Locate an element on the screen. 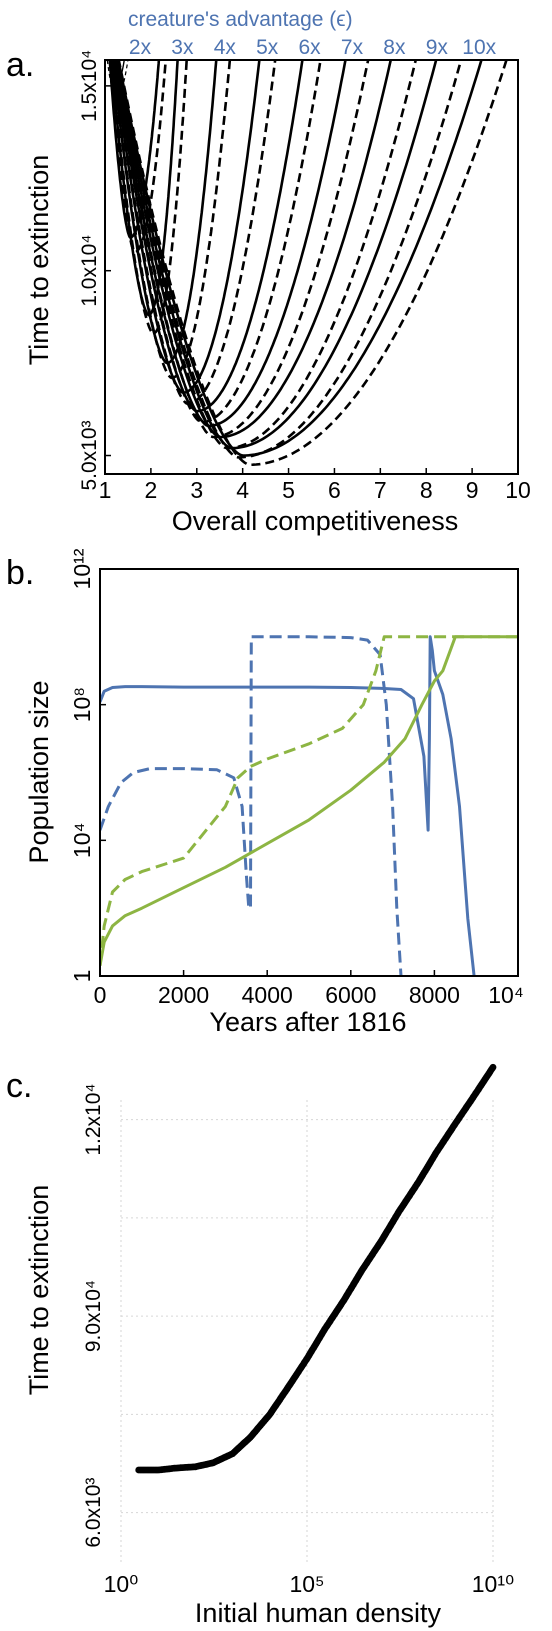  panel-a-advantage-label: 7x is located at coordinates (352, 47).